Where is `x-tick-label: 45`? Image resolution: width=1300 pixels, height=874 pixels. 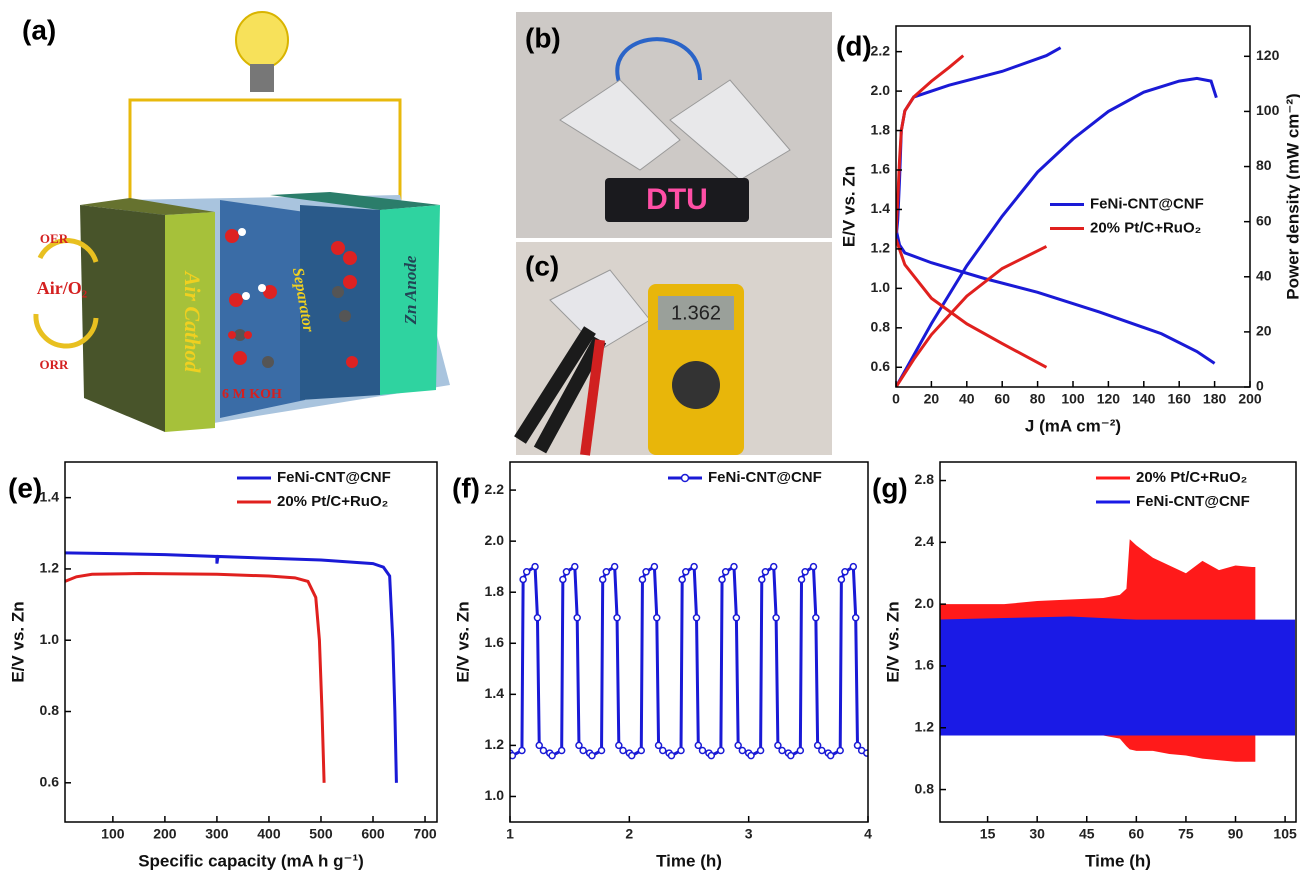 x-tick-label: 45 is located at coordinates (1087, 834).